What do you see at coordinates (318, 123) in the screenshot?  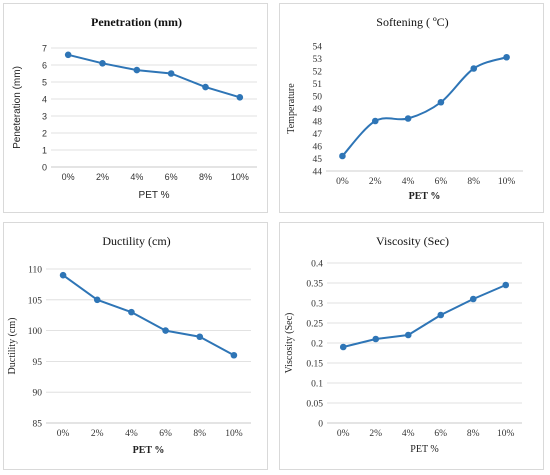 I see `y-tick-label: 48` at bounding box center [318, 123].